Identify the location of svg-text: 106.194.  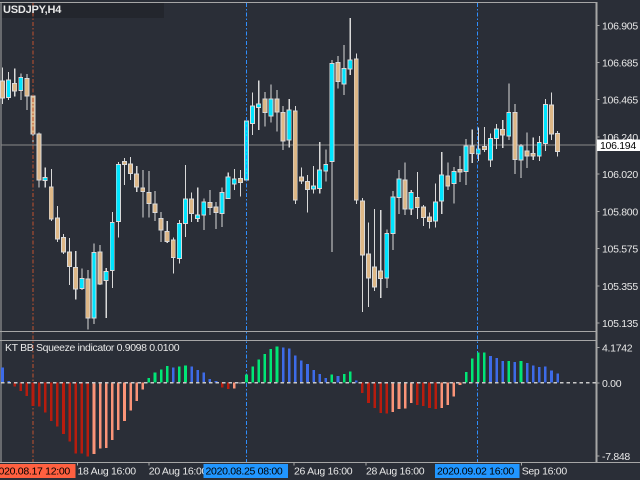
(618, 146).